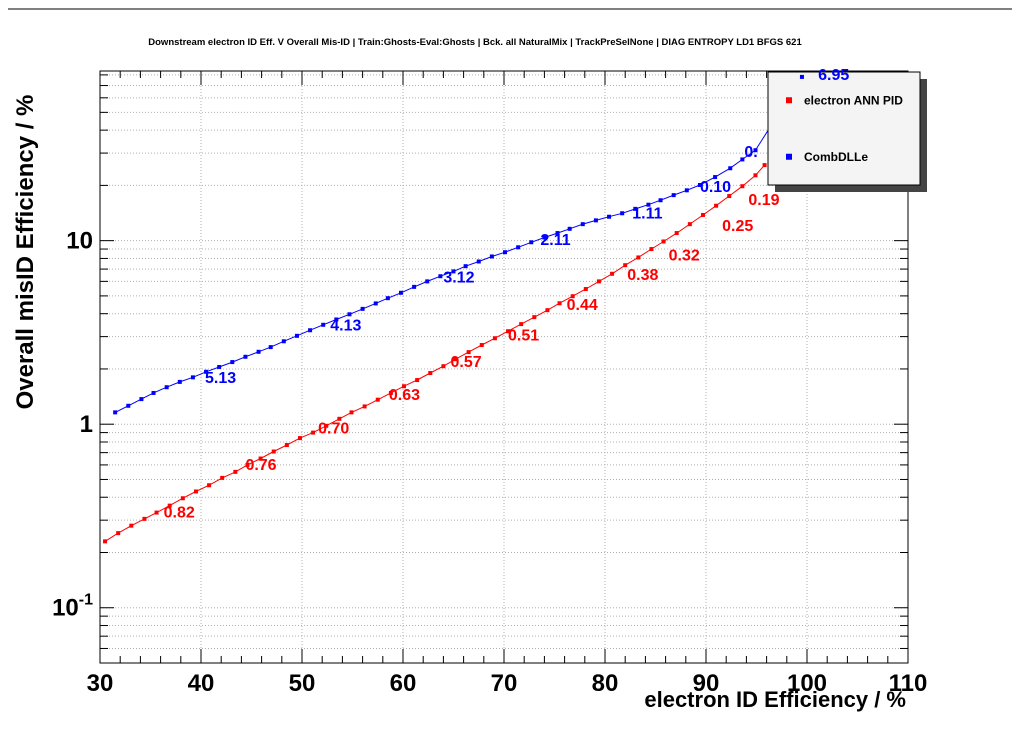  What do you see at coordinates (403, 683) in the screenshot?
I see `x-tick-label: 60` at bounding box center [403, 683].